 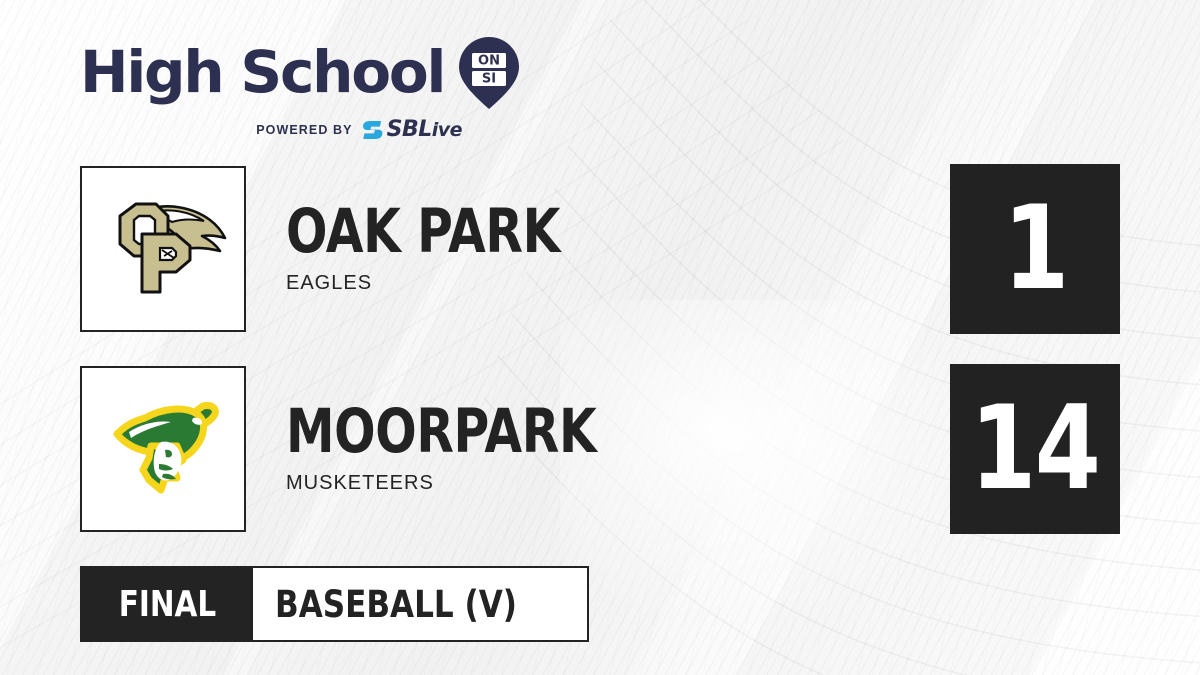 I want to click on team-name: MOORPARK, so click(x=441, y=431).